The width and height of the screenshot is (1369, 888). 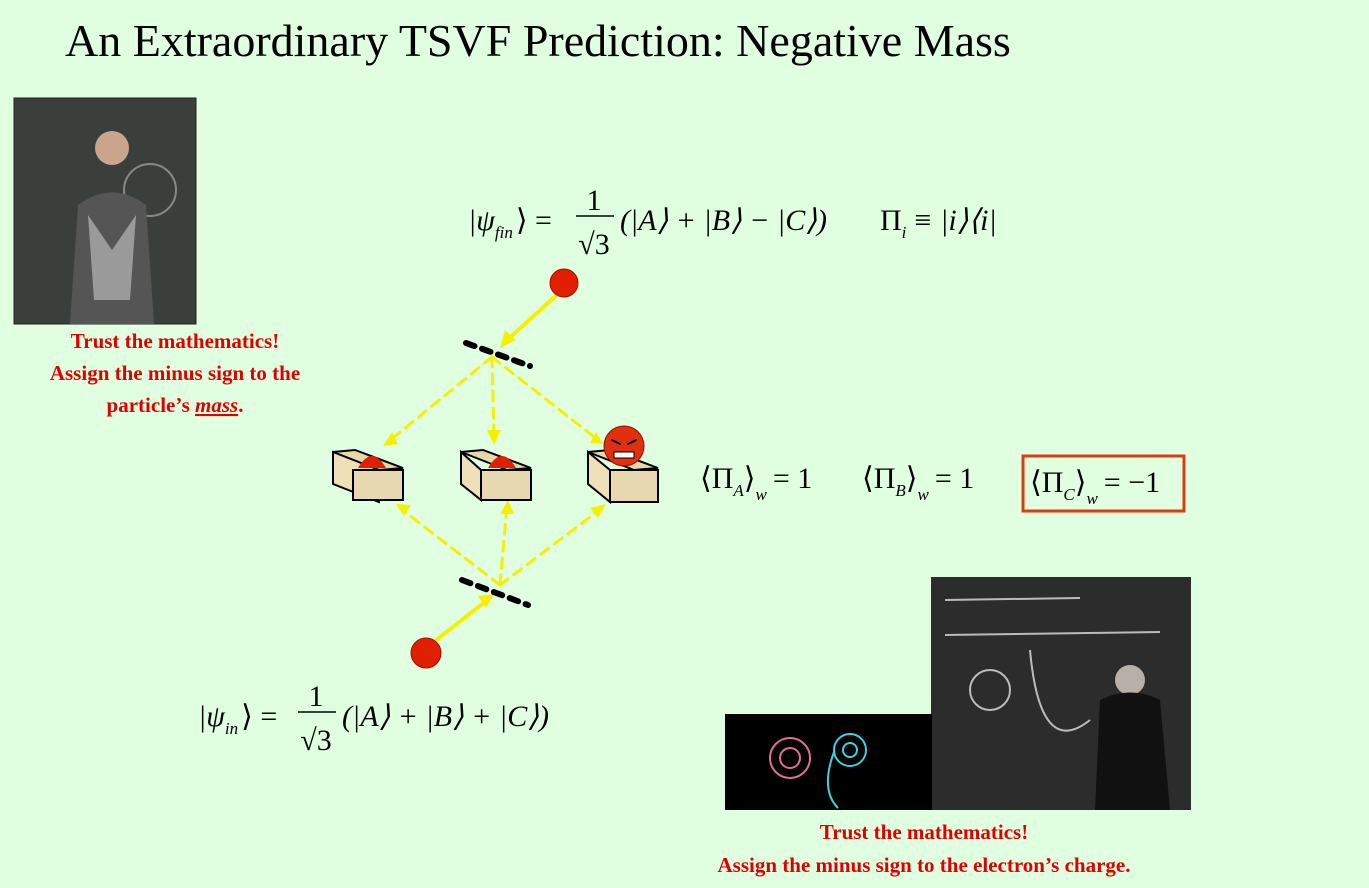 I want to click on eq-sub: i, so click(x=904, y=232).